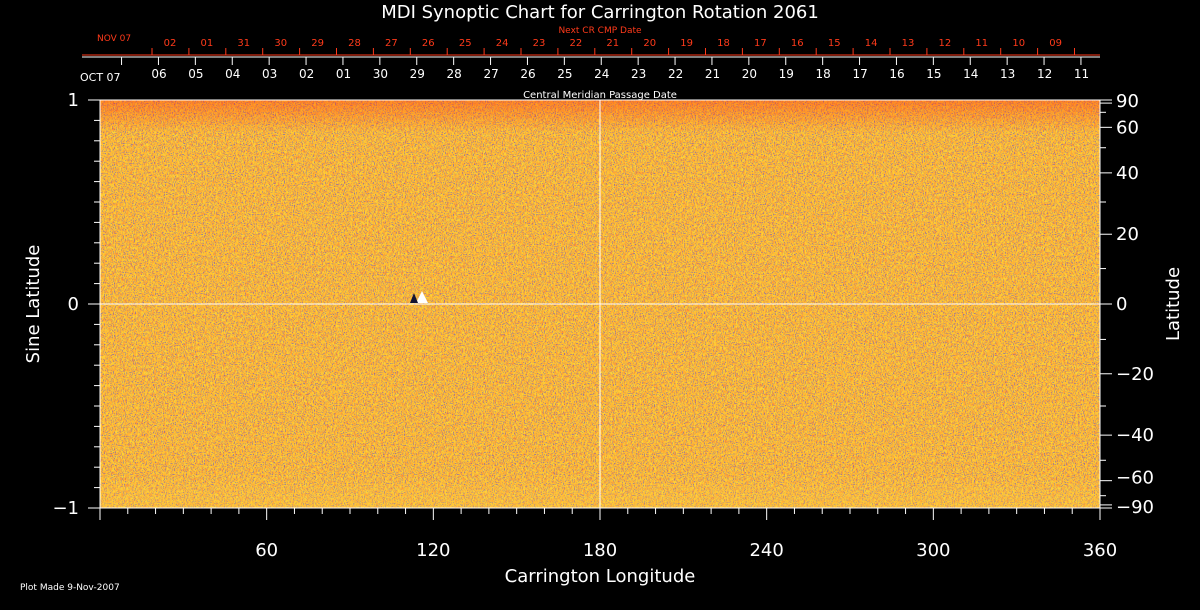 The height and width of the screenshot is (610, 1200). I want to click on cmp-date-label: 17, so click(859, 74).